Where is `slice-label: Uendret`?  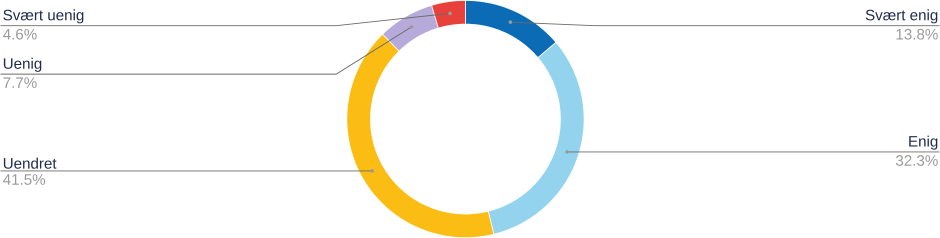
slice-label: Uendret is located at coordinates (30, 163).